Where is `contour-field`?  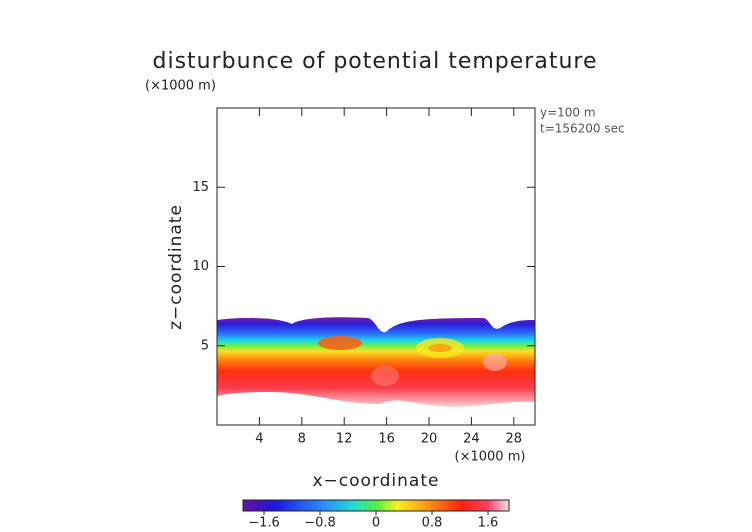 contour-field is located at coordinates (376, 362).